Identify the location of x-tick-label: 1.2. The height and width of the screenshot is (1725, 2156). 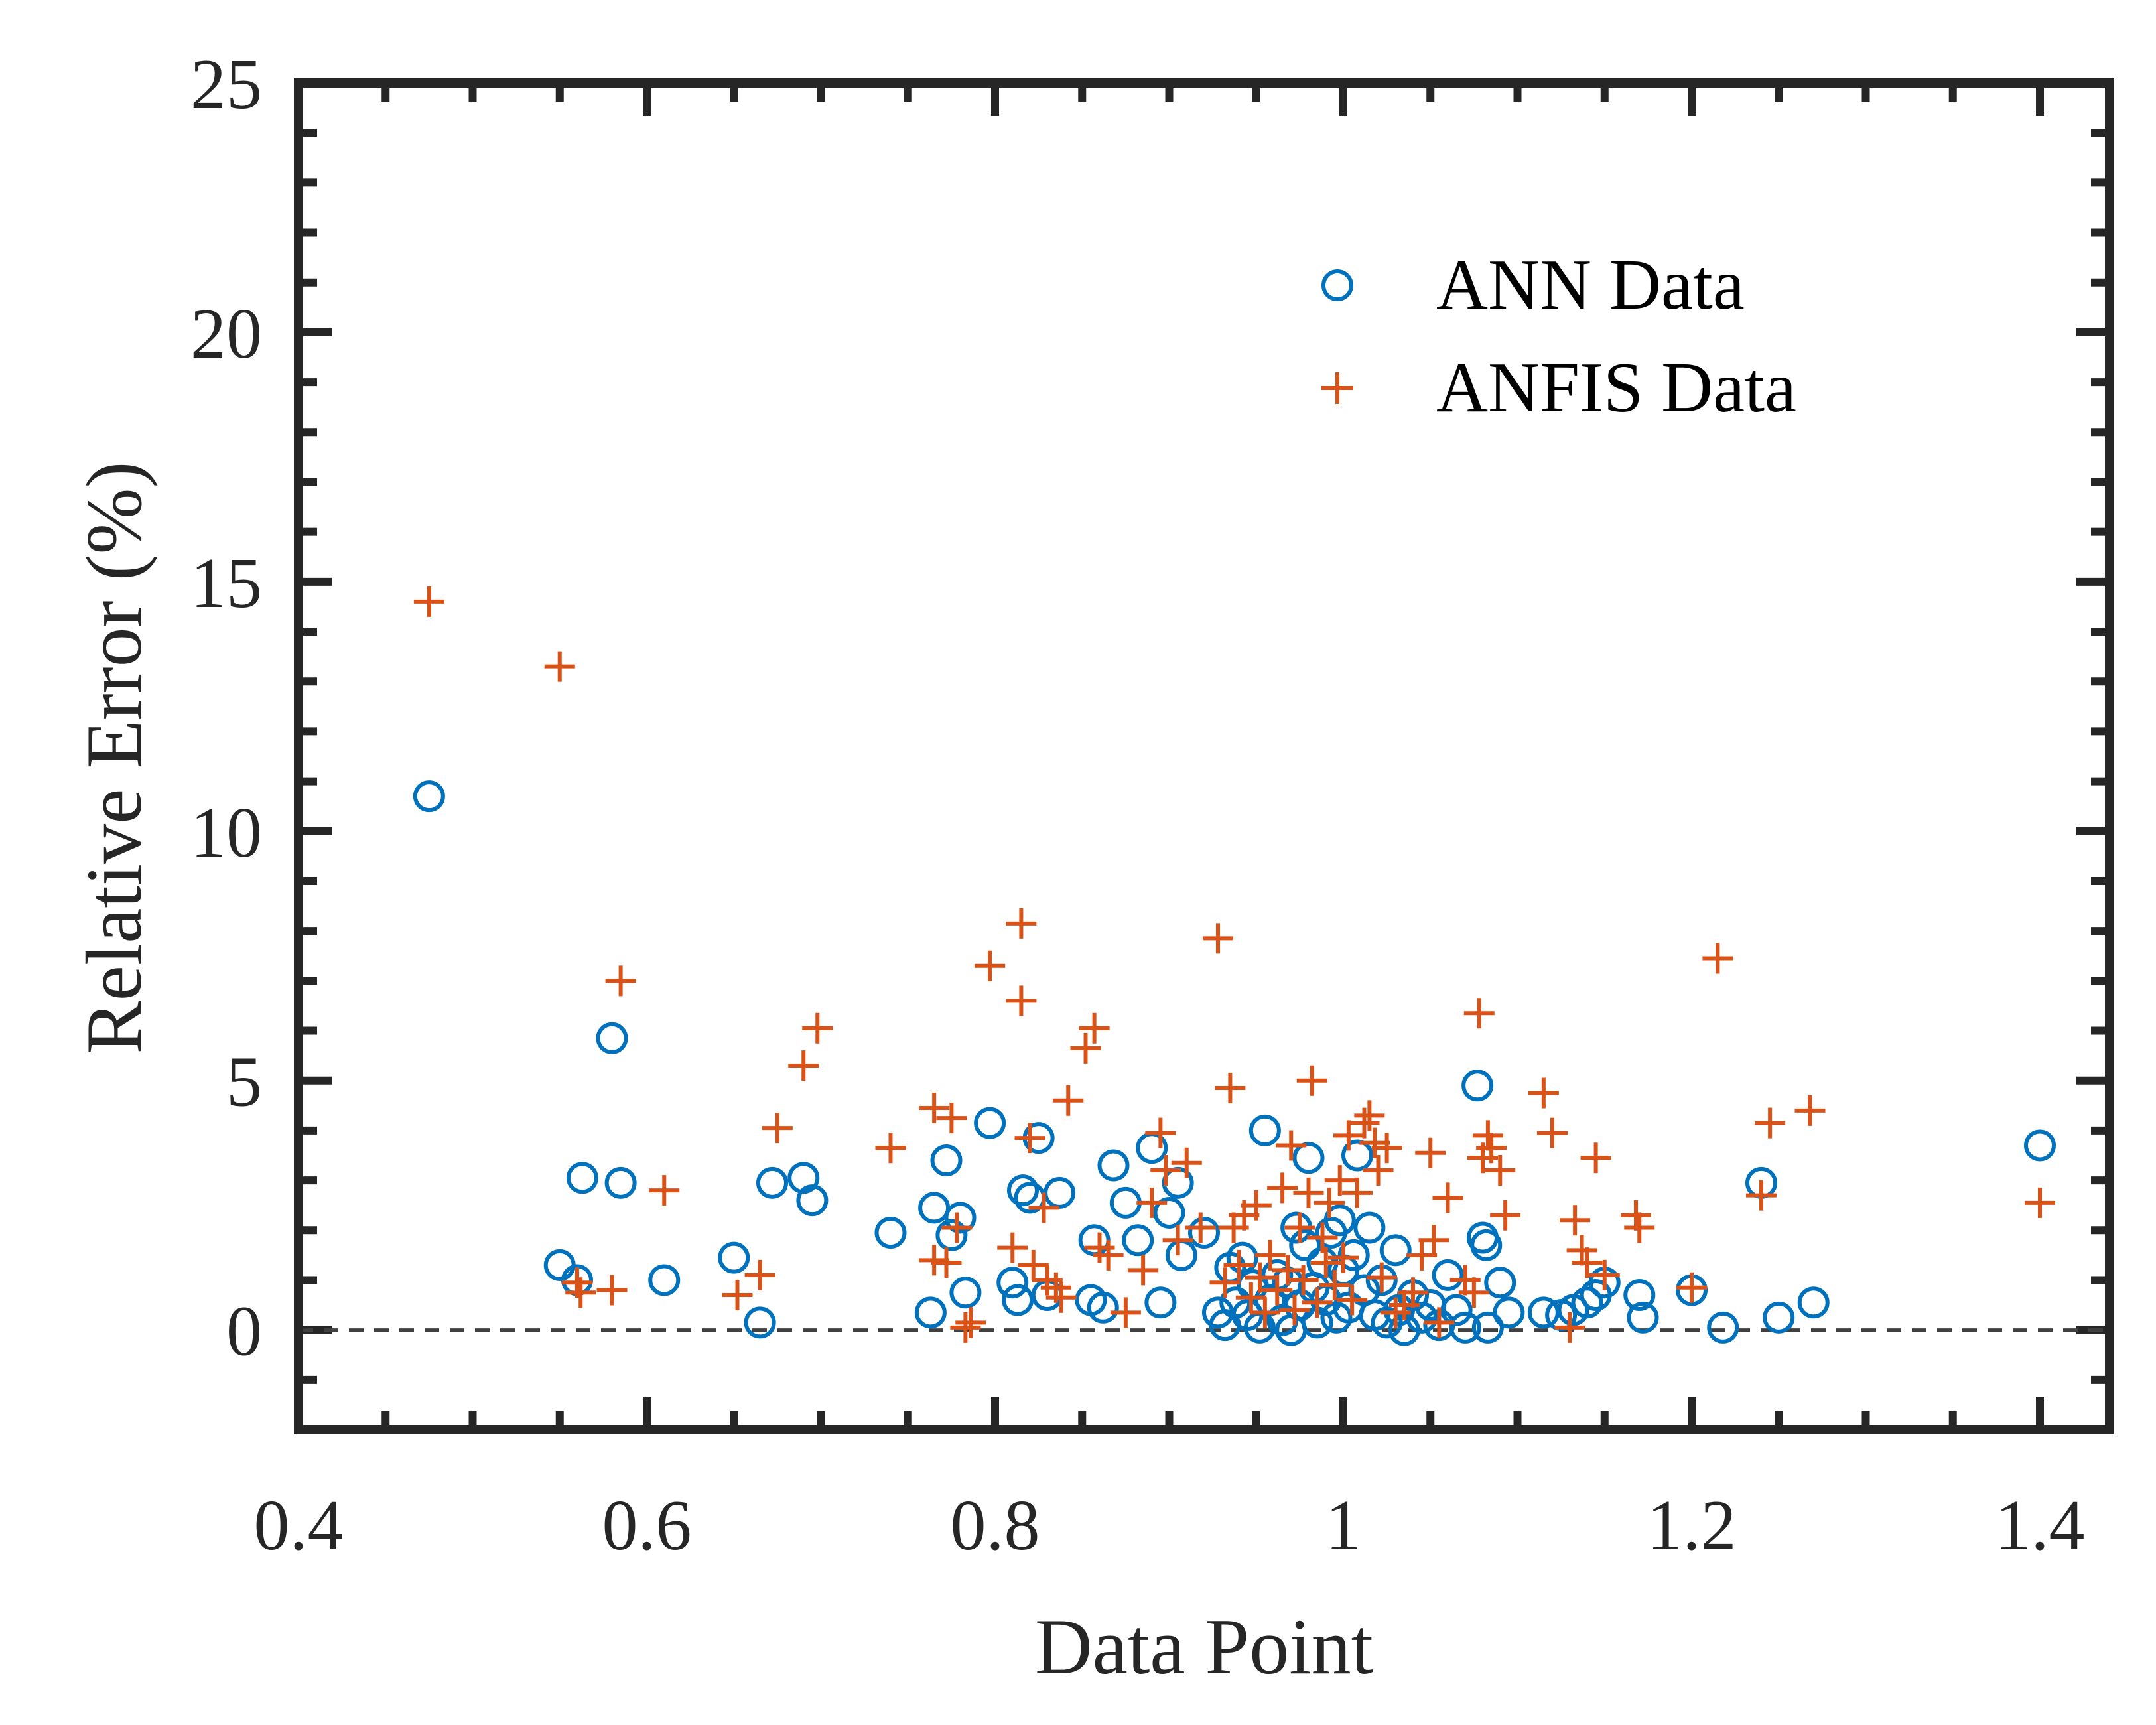
(1692, 1525).